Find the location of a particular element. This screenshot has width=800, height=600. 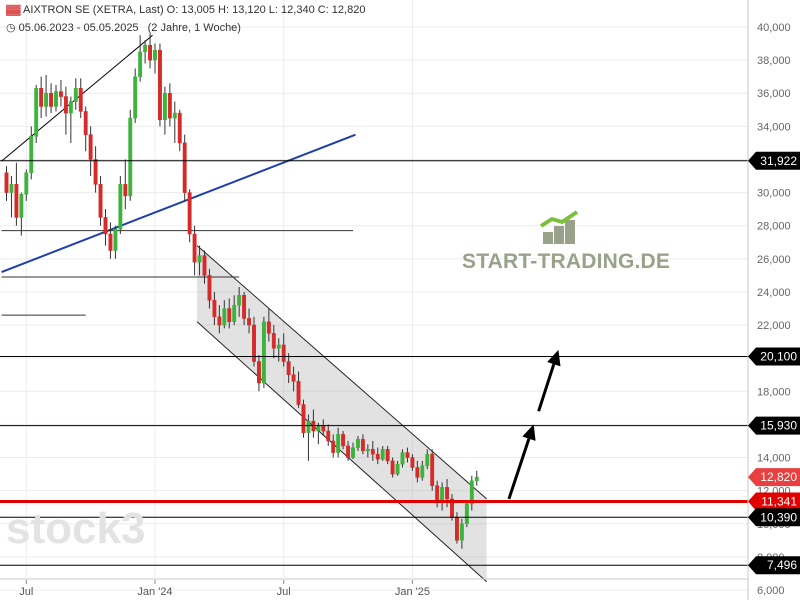

level-badge: 11,341 is located at coordinates (774, 501).